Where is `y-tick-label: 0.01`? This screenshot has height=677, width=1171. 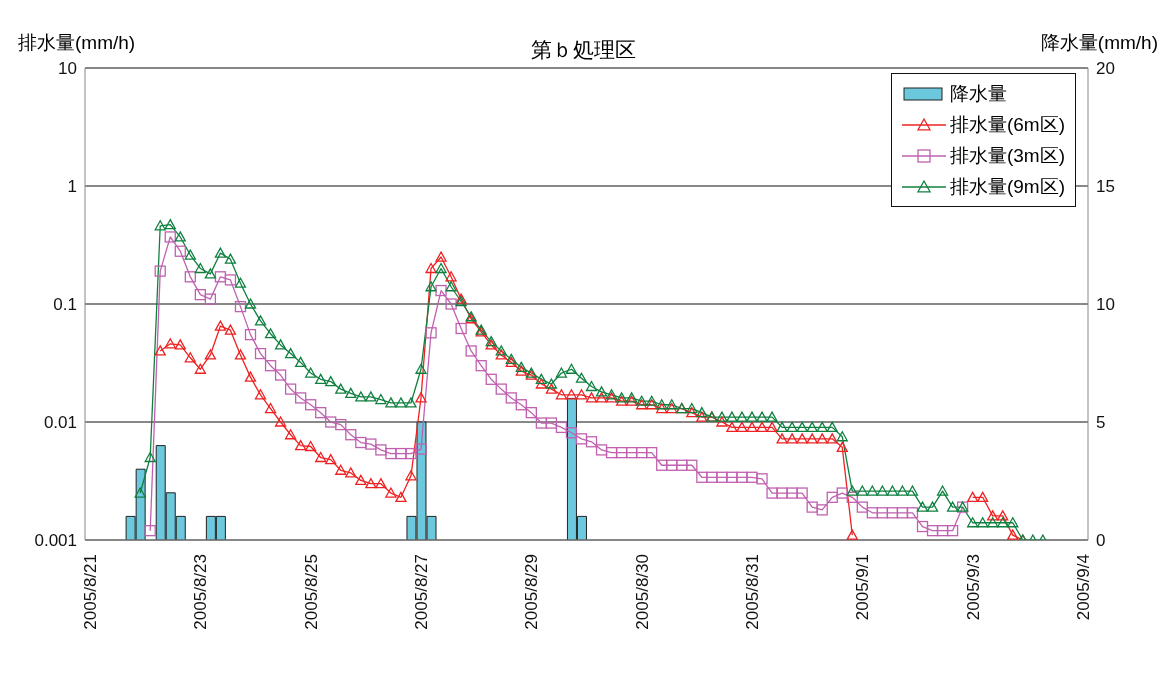 y-tick-label: 0.01 is located at coordinates (60, 423).